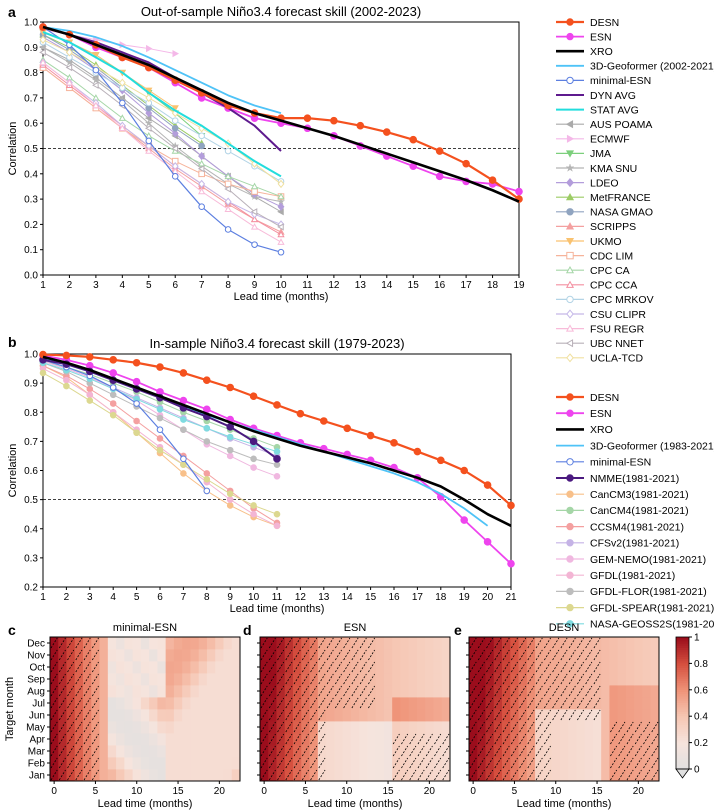  Describe the element at coordinates (634, 544) in the screenshot. I see `legend-label: CFSv2(1981-2021)` at that location.